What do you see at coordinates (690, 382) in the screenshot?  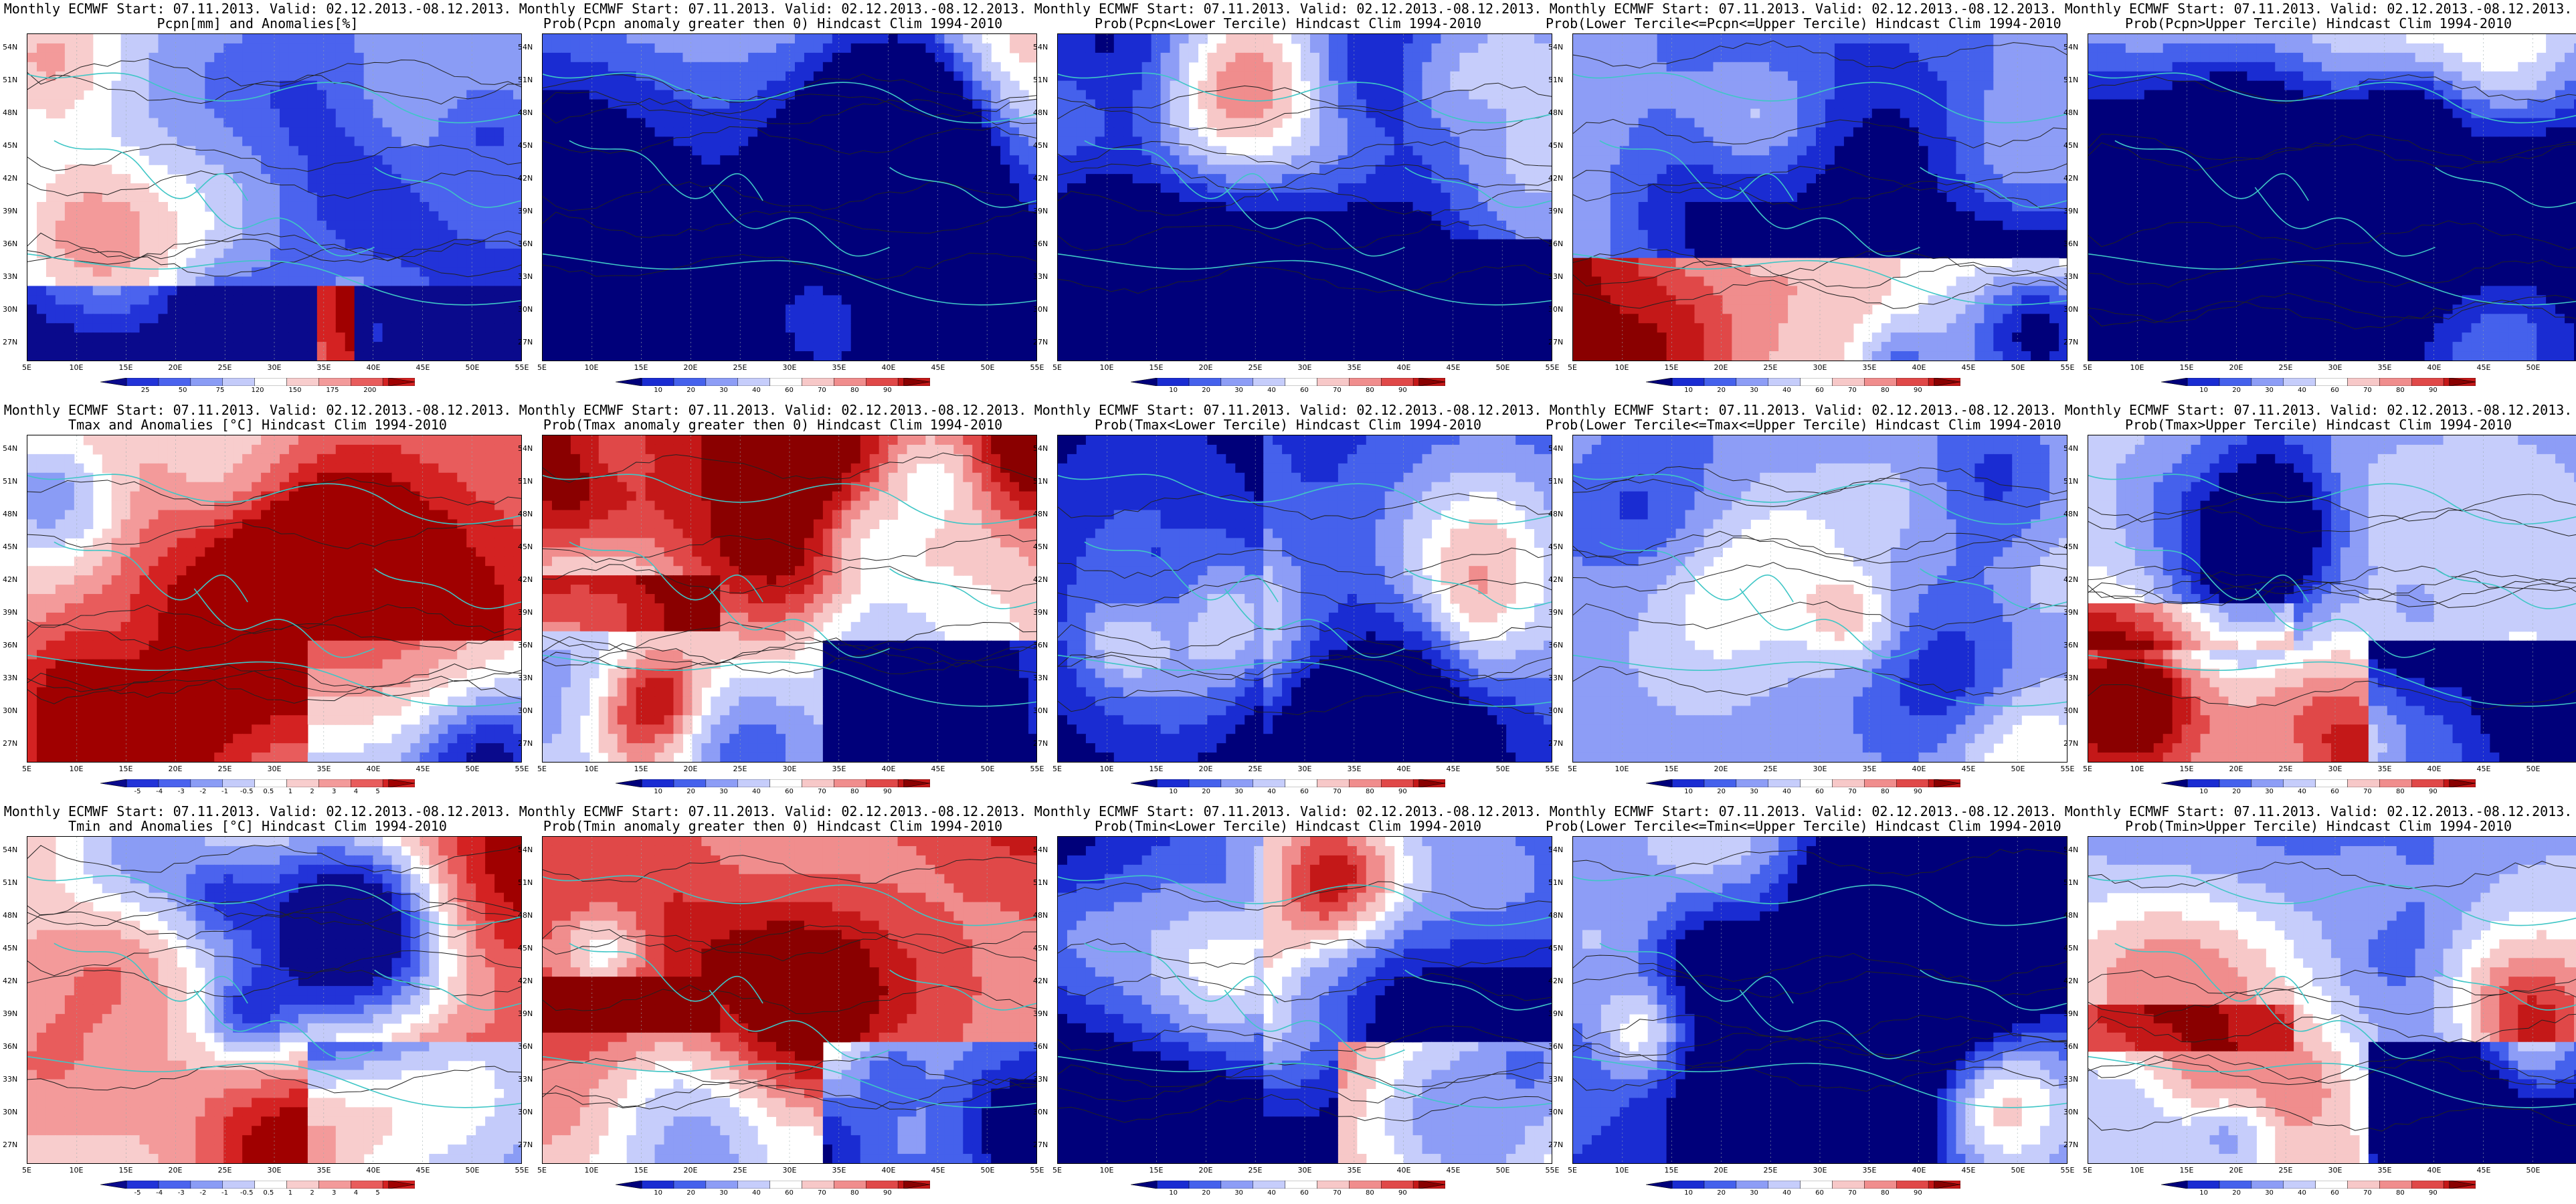 I see `colorbar-swatch` at bounding box center [690, 382].